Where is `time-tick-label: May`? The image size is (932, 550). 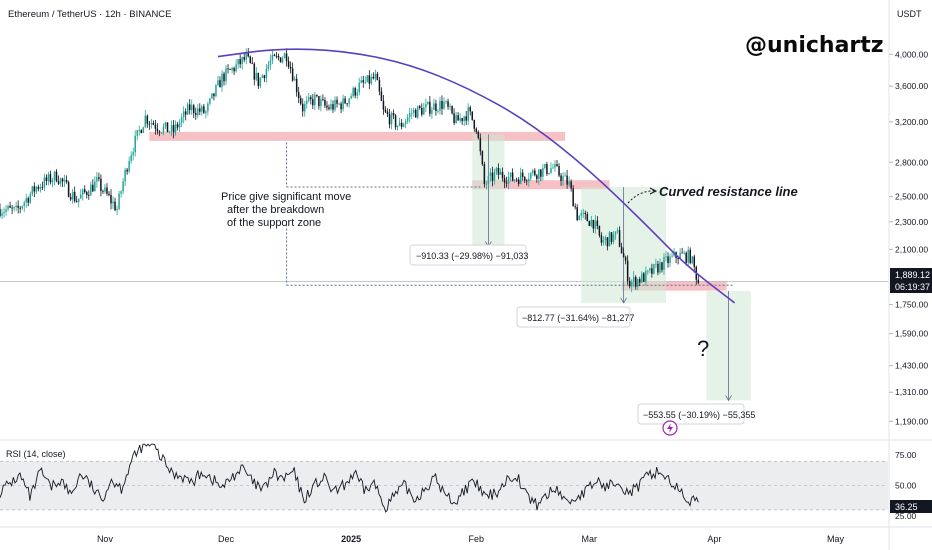
time-tick-label: May is located at coordinates (836, 539).